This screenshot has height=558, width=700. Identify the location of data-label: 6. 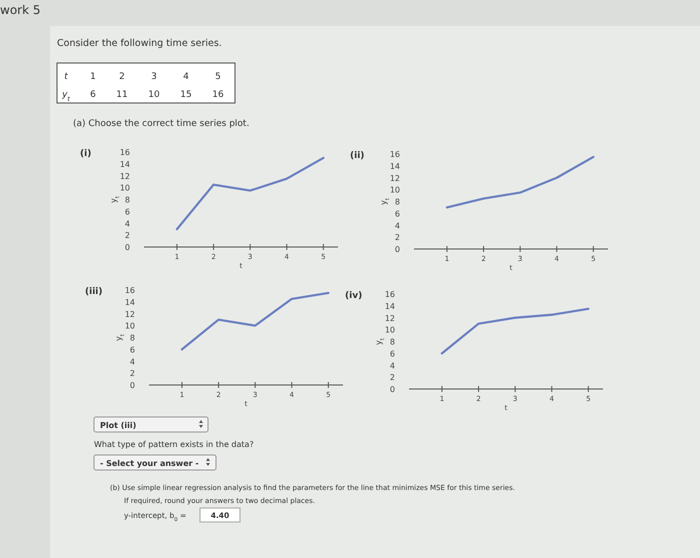
(93, 95).